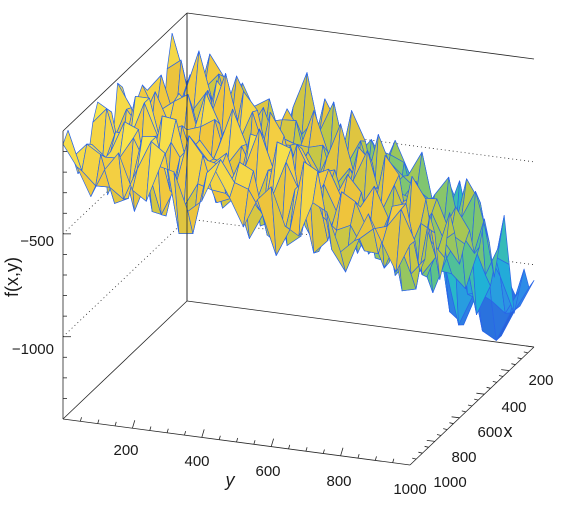 The image size is (584, 508). I want to click on x-axis-ticks, so click(473, 402).